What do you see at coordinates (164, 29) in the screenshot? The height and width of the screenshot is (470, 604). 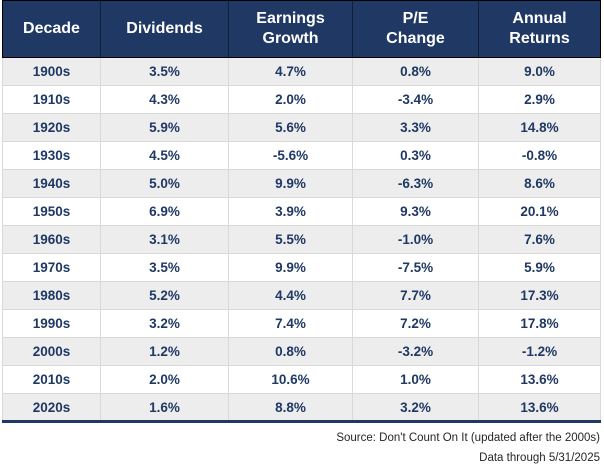 I see `column-header-dividends: Dividends` at bounding box center [164, 29].